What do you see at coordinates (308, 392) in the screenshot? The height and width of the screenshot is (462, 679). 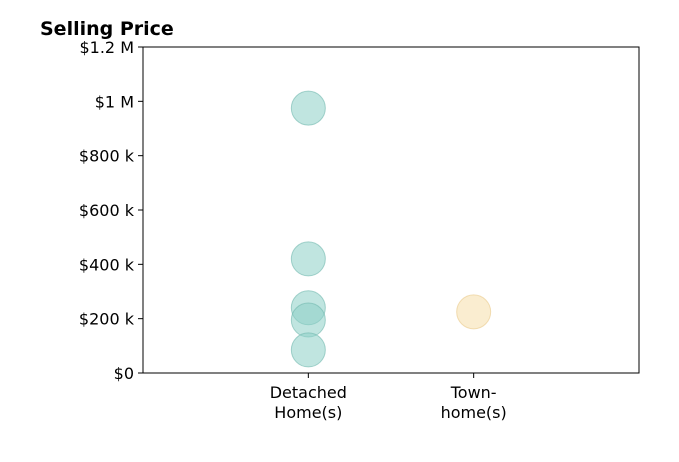 I see `x-tick-label-0-0: Detached` at bounding box center [308, 392].